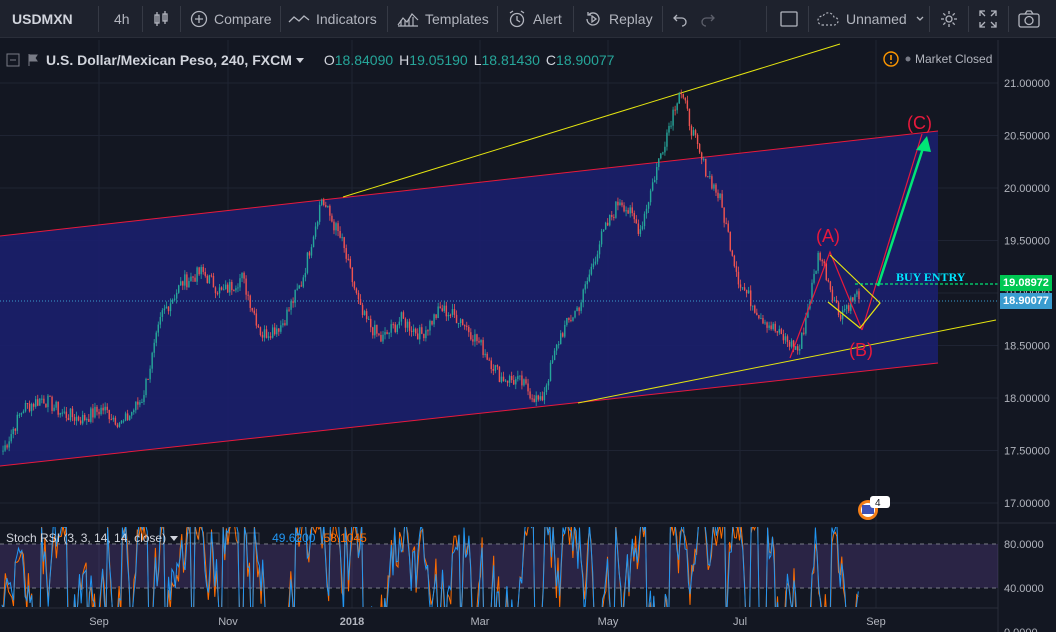 This screenshot has width=1056, height=632. What do you see at coordinates (1032, 19) in the screenshot?
I see `snapshot-button` at bounding box center [1032, 19].